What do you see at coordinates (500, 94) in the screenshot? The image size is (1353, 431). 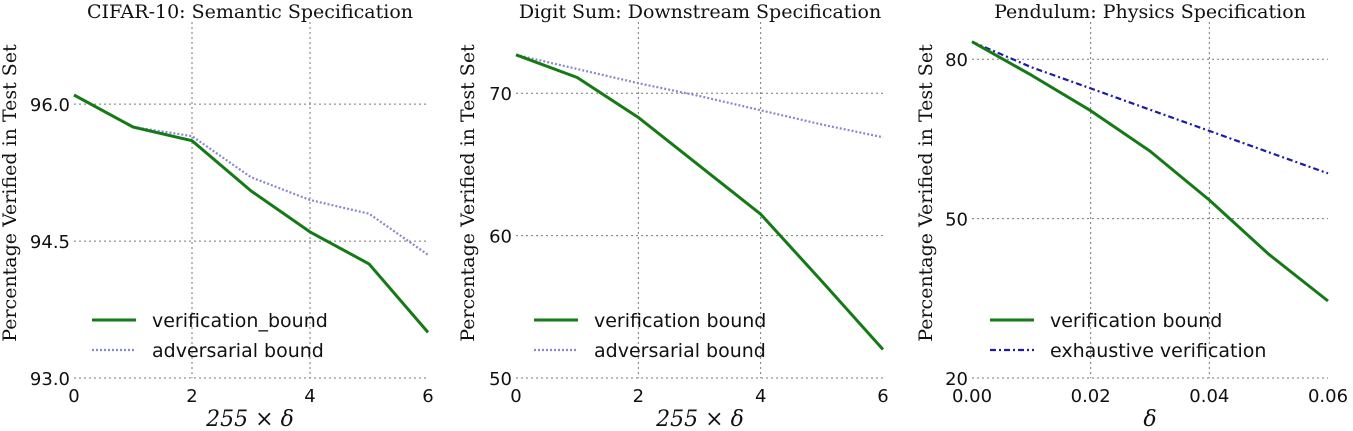 I see `y-tick-label: 70` at bounding box center [500, 94].